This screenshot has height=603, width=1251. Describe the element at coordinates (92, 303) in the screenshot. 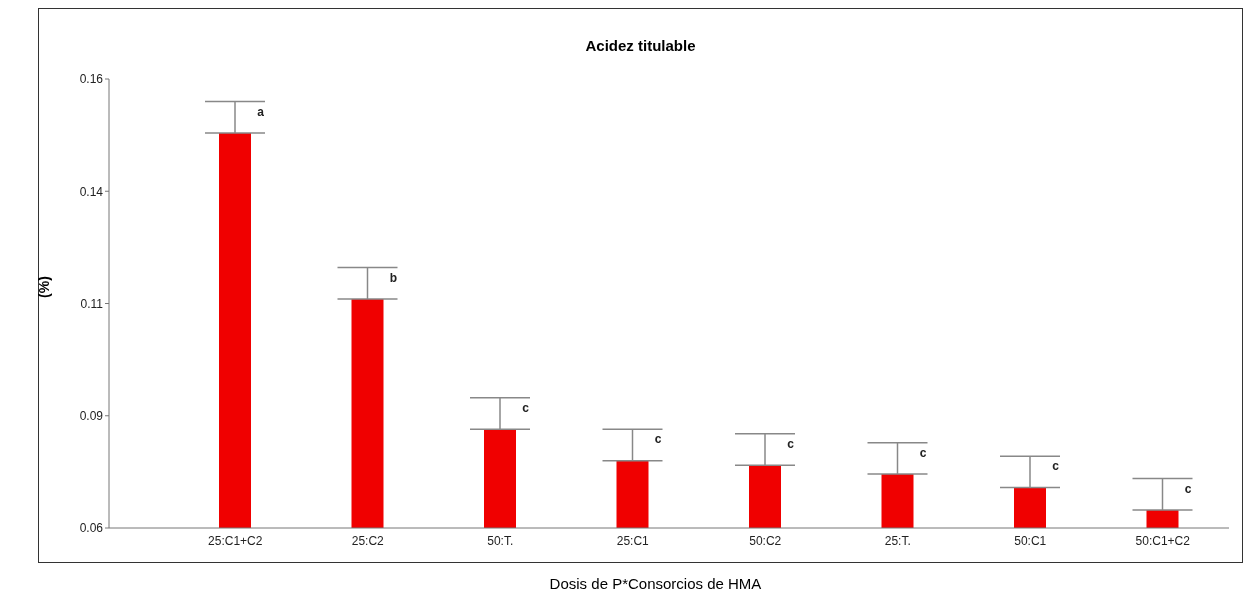

I see `y-tick-label: 0.11` at that location.